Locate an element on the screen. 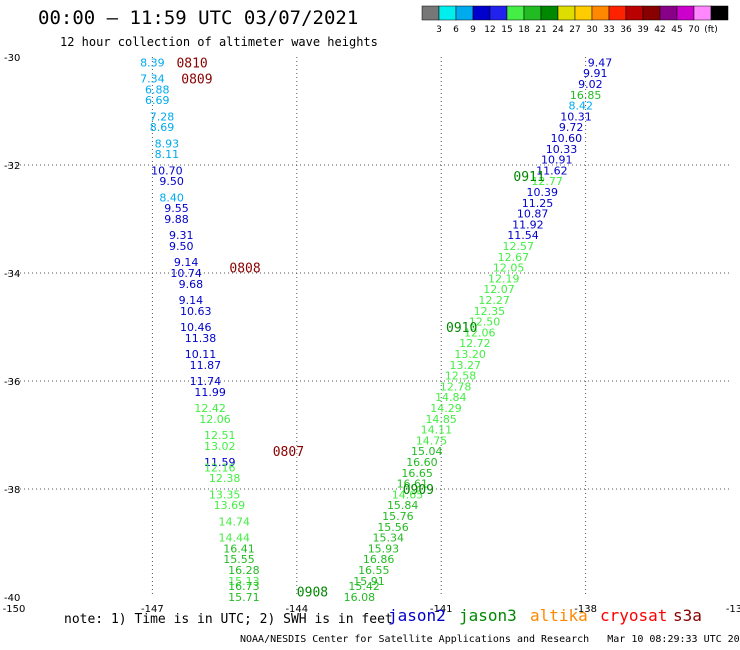 The image size is (740, 650). colorbar-label: 36 is located at coordinates (626, 30).